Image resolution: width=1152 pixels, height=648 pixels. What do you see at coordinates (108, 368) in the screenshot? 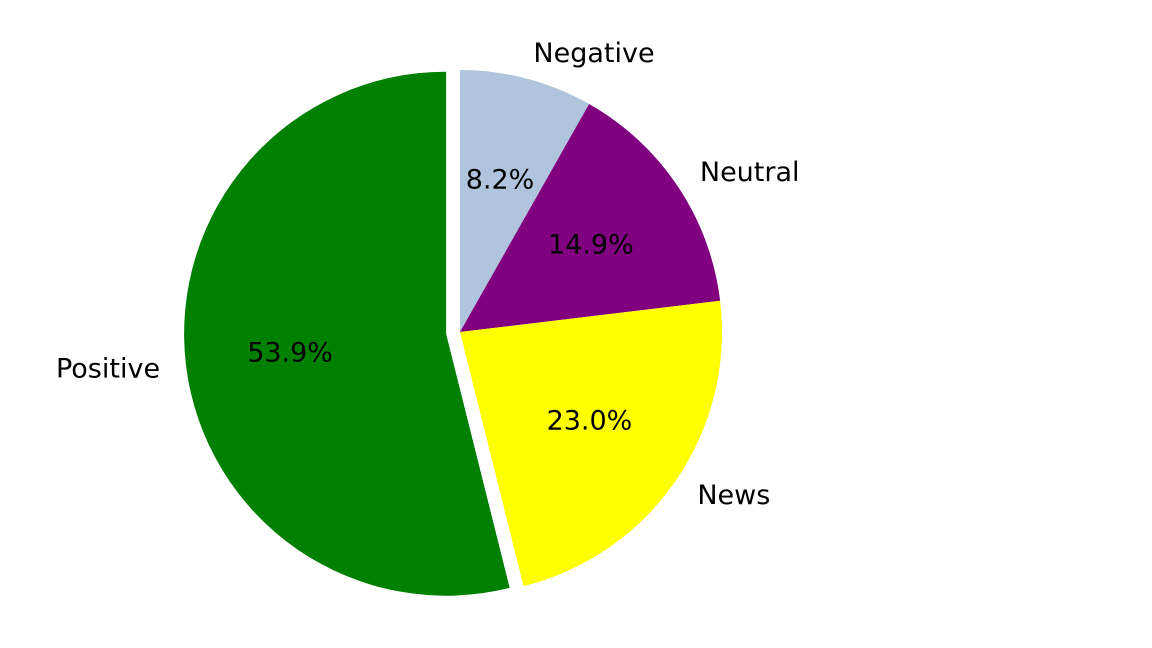
I see `category-label-positive: Positive` at bounding box center [108, 368].